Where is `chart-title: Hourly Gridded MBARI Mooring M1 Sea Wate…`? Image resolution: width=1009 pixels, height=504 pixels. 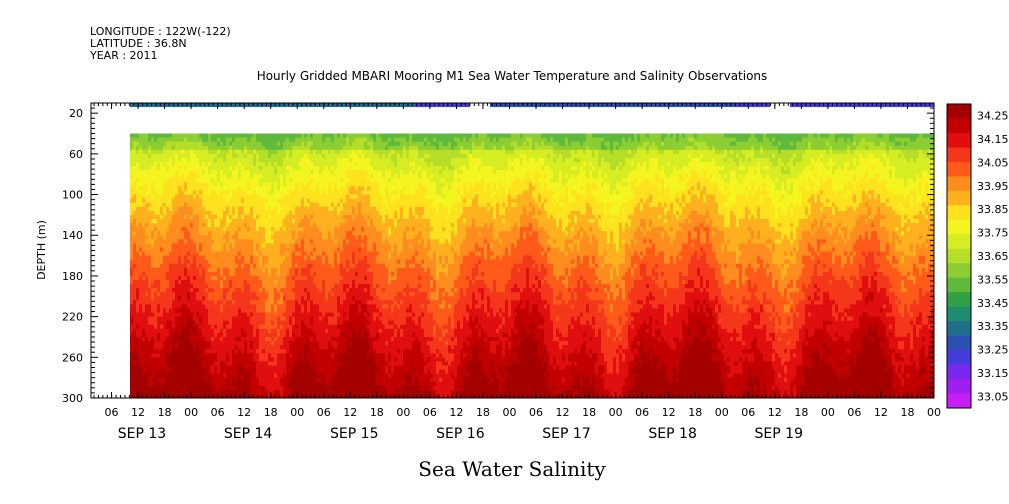
chart-title: Hourly Gridded MBARI Mooring M1 Sea Wate… is located at coordinates (512, 76).